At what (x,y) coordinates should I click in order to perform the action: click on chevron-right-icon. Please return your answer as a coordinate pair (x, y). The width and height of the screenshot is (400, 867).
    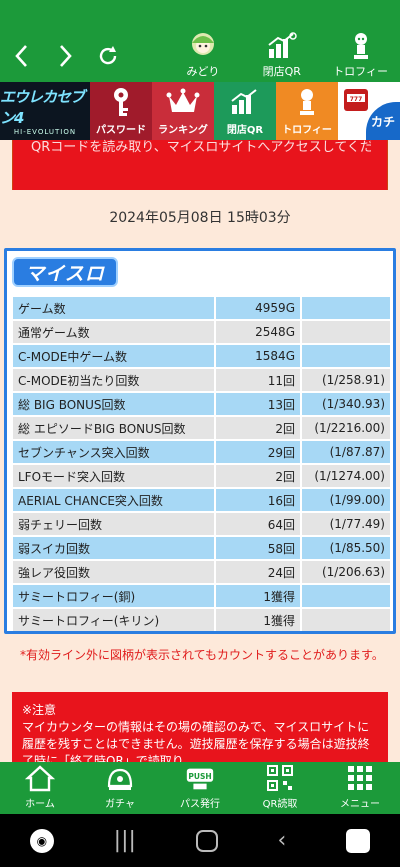
    Looking at the image, I should click on (66, 56).